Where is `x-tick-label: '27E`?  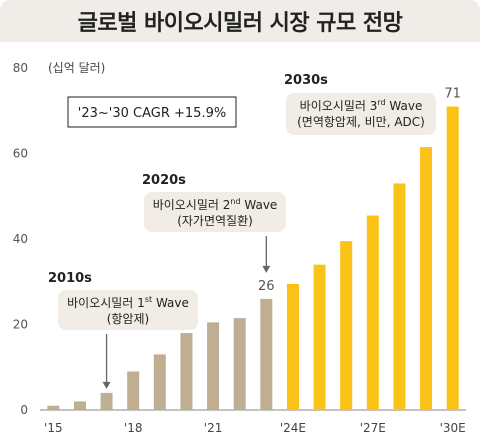 x-tick-label: '27E is located at coordinates (373, 428).